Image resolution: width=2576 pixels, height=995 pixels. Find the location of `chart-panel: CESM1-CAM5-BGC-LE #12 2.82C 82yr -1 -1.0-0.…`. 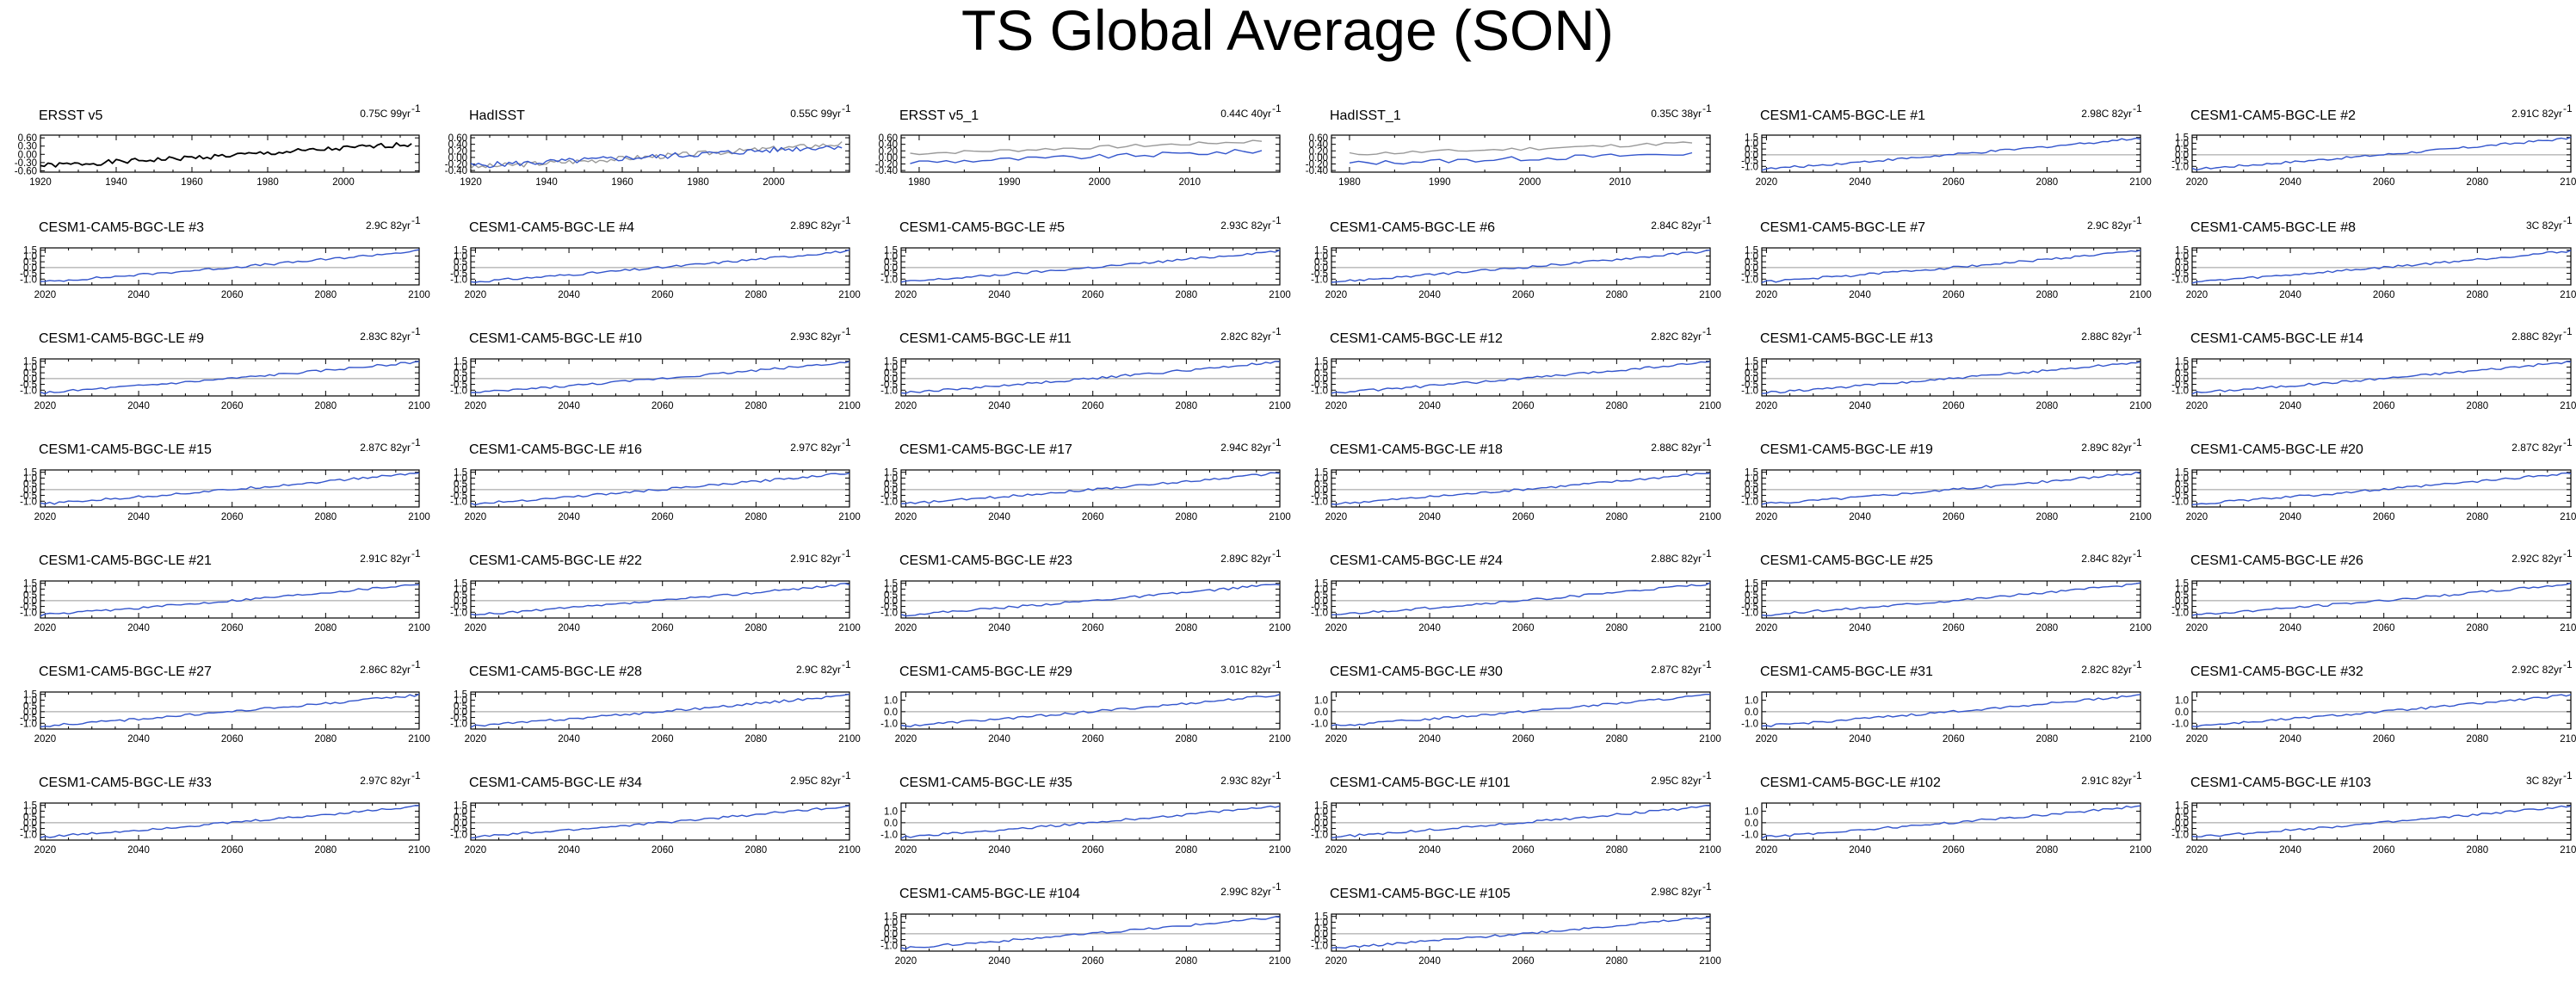

chart-panel: CESM1-CAM5-BGC-LE #12 2.82C 82yr -1 -1.0-0.… is located at coordinates (1516, 368).